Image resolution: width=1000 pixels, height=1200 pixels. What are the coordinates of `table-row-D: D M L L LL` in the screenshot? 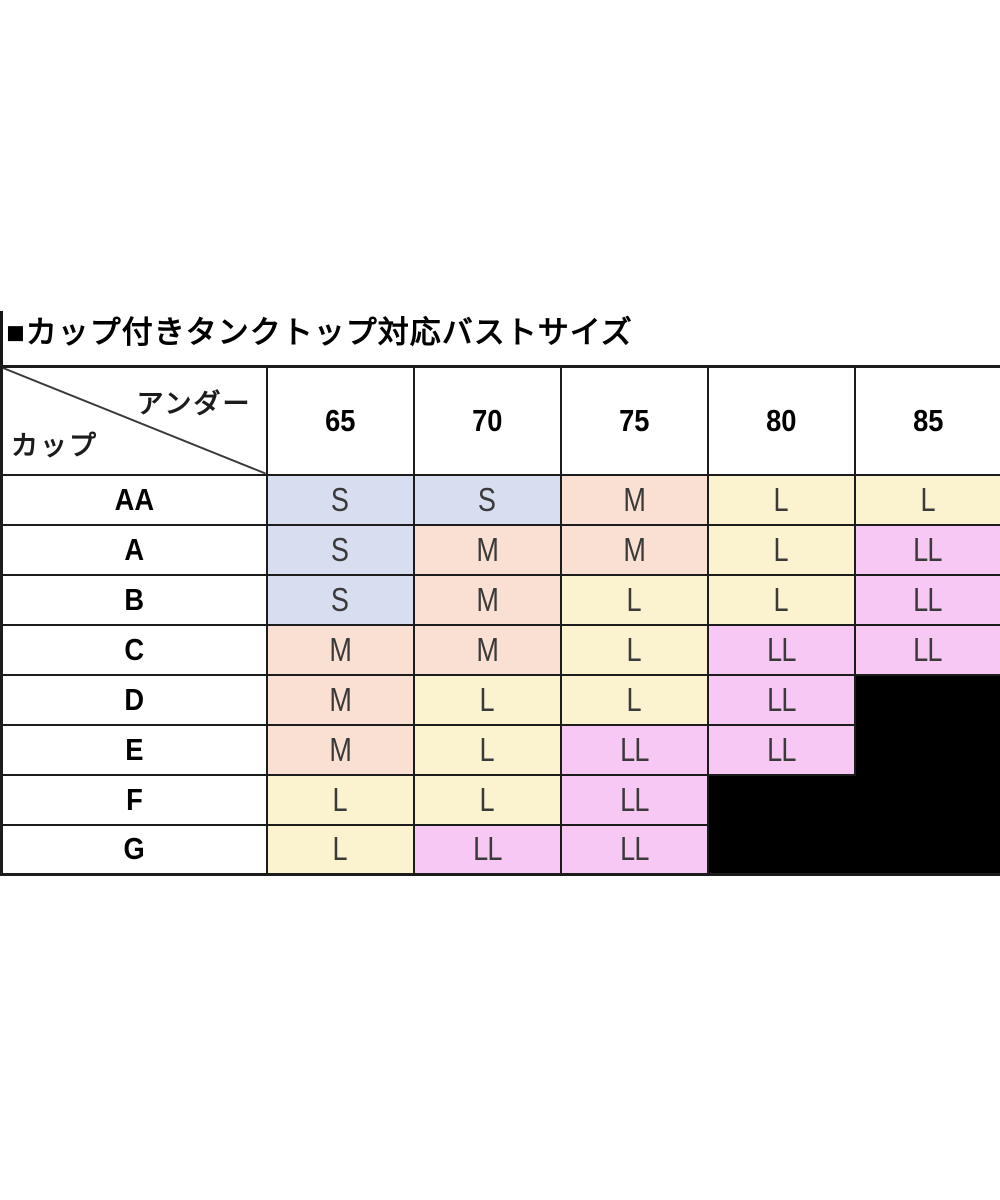 It's located at (500, 699).